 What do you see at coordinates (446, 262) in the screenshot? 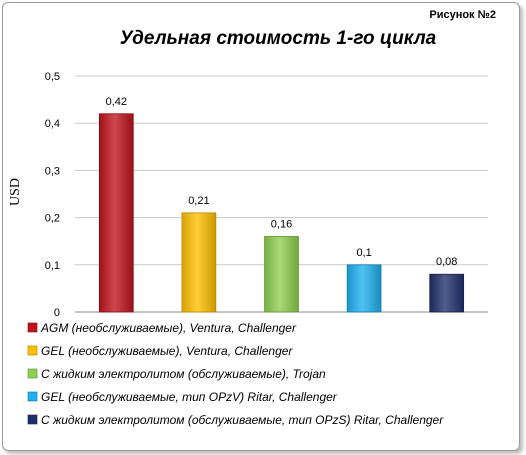
I see `data-label: 0,08` at bounding box center [446, 262].